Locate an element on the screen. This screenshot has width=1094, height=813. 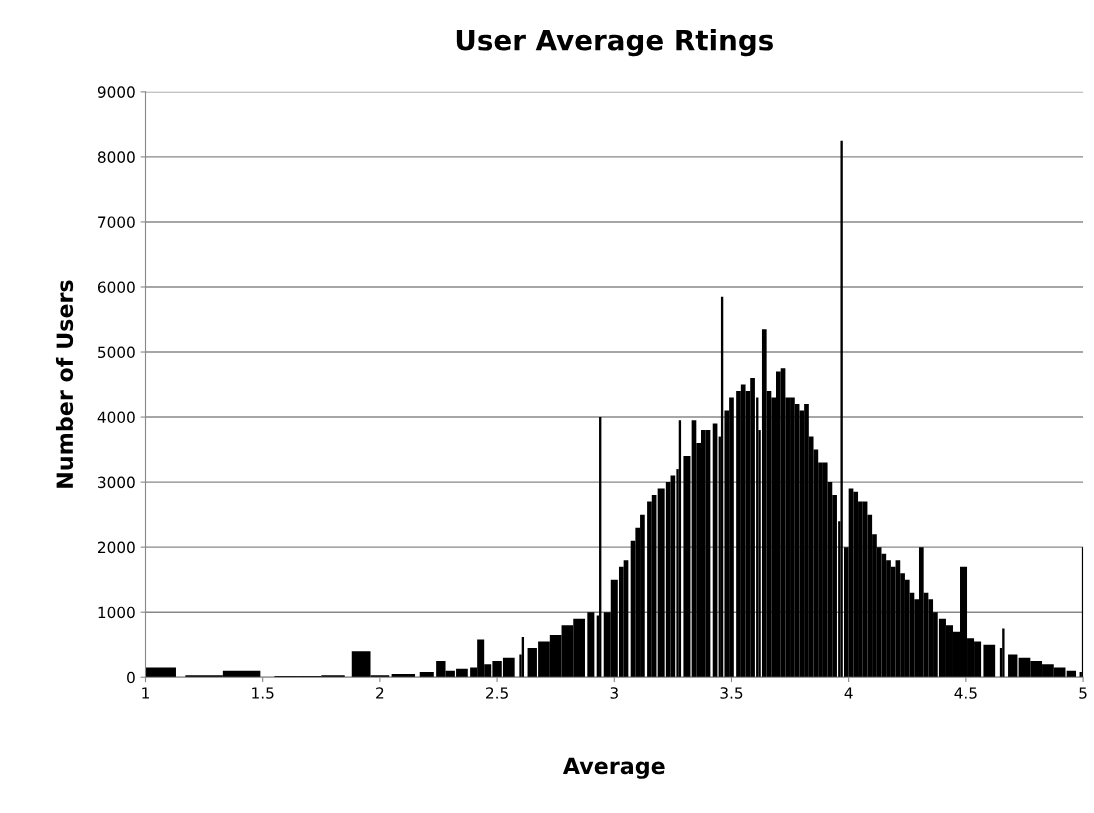
y-tick-label: 2000 is located at coordinates (116, 547).